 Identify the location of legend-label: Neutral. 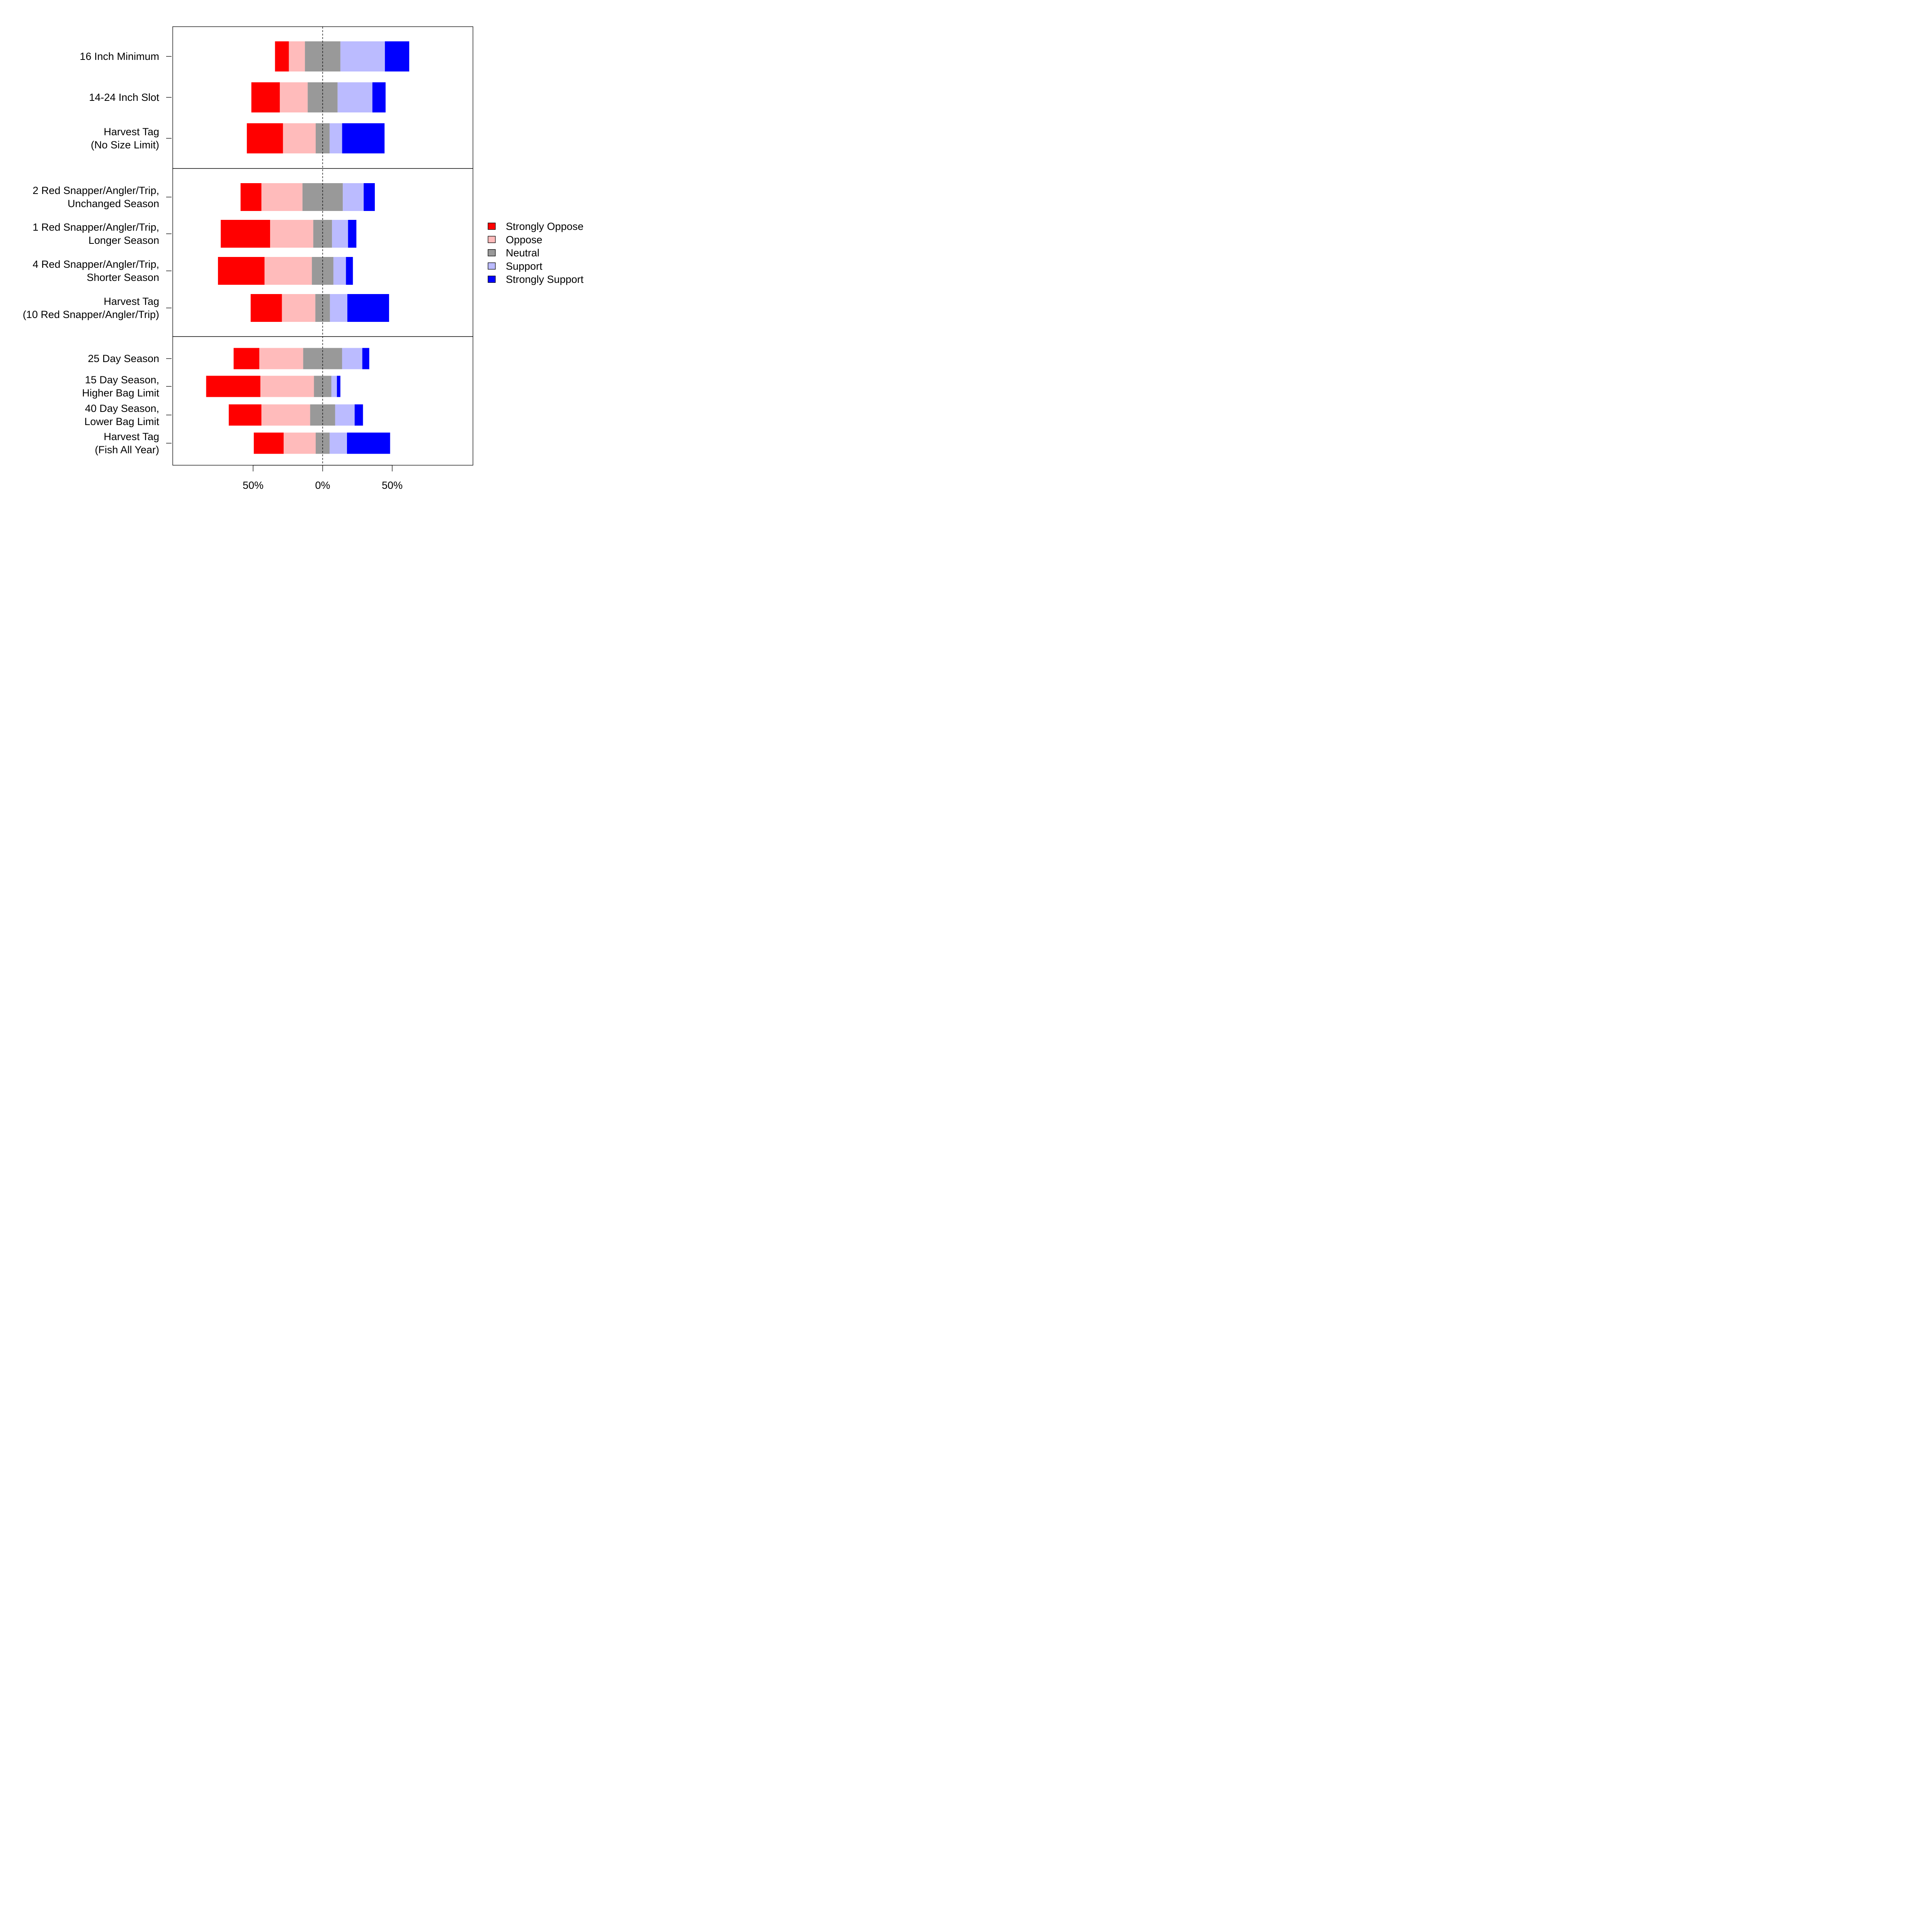
(522, 253).